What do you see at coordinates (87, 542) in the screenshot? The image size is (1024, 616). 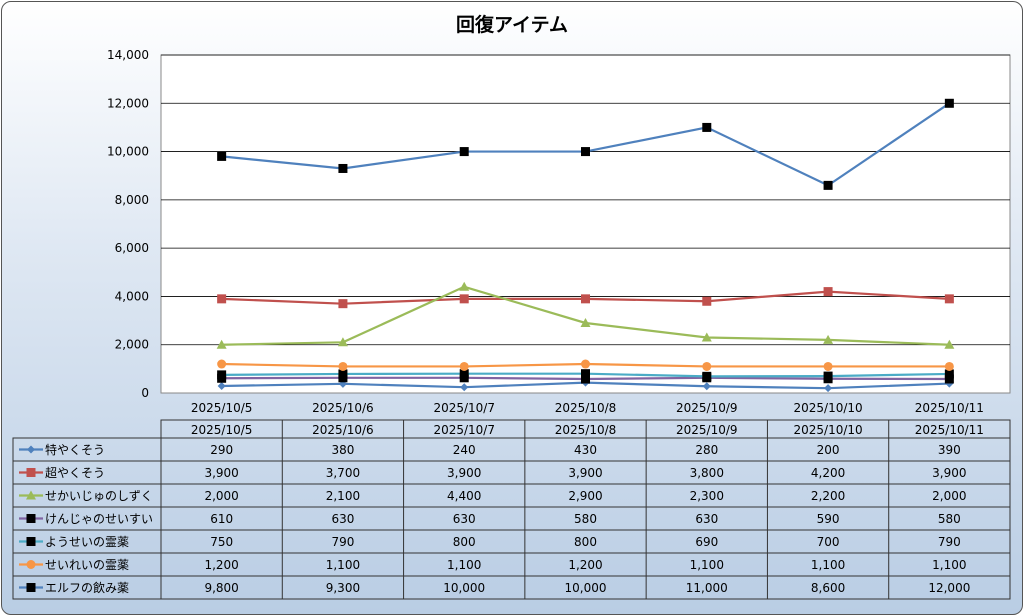 I see `series-name: ようせいの霊薬` at bounding box center [87, 542].